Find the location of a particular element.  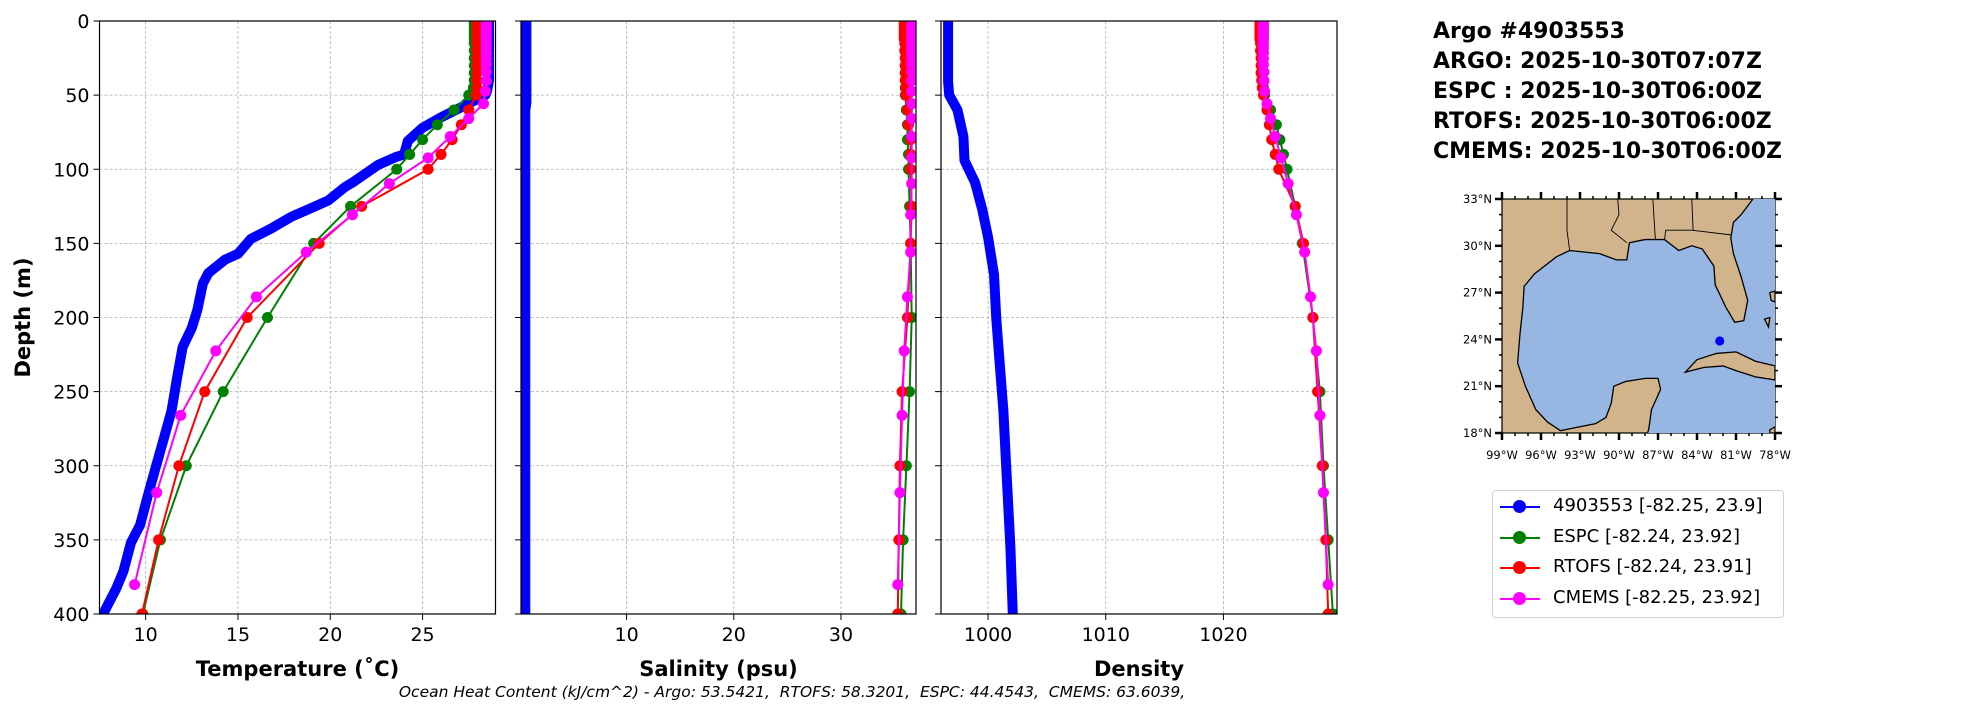

title-argo-id: Argo #4903553 is located at coordinates (1529, 31).